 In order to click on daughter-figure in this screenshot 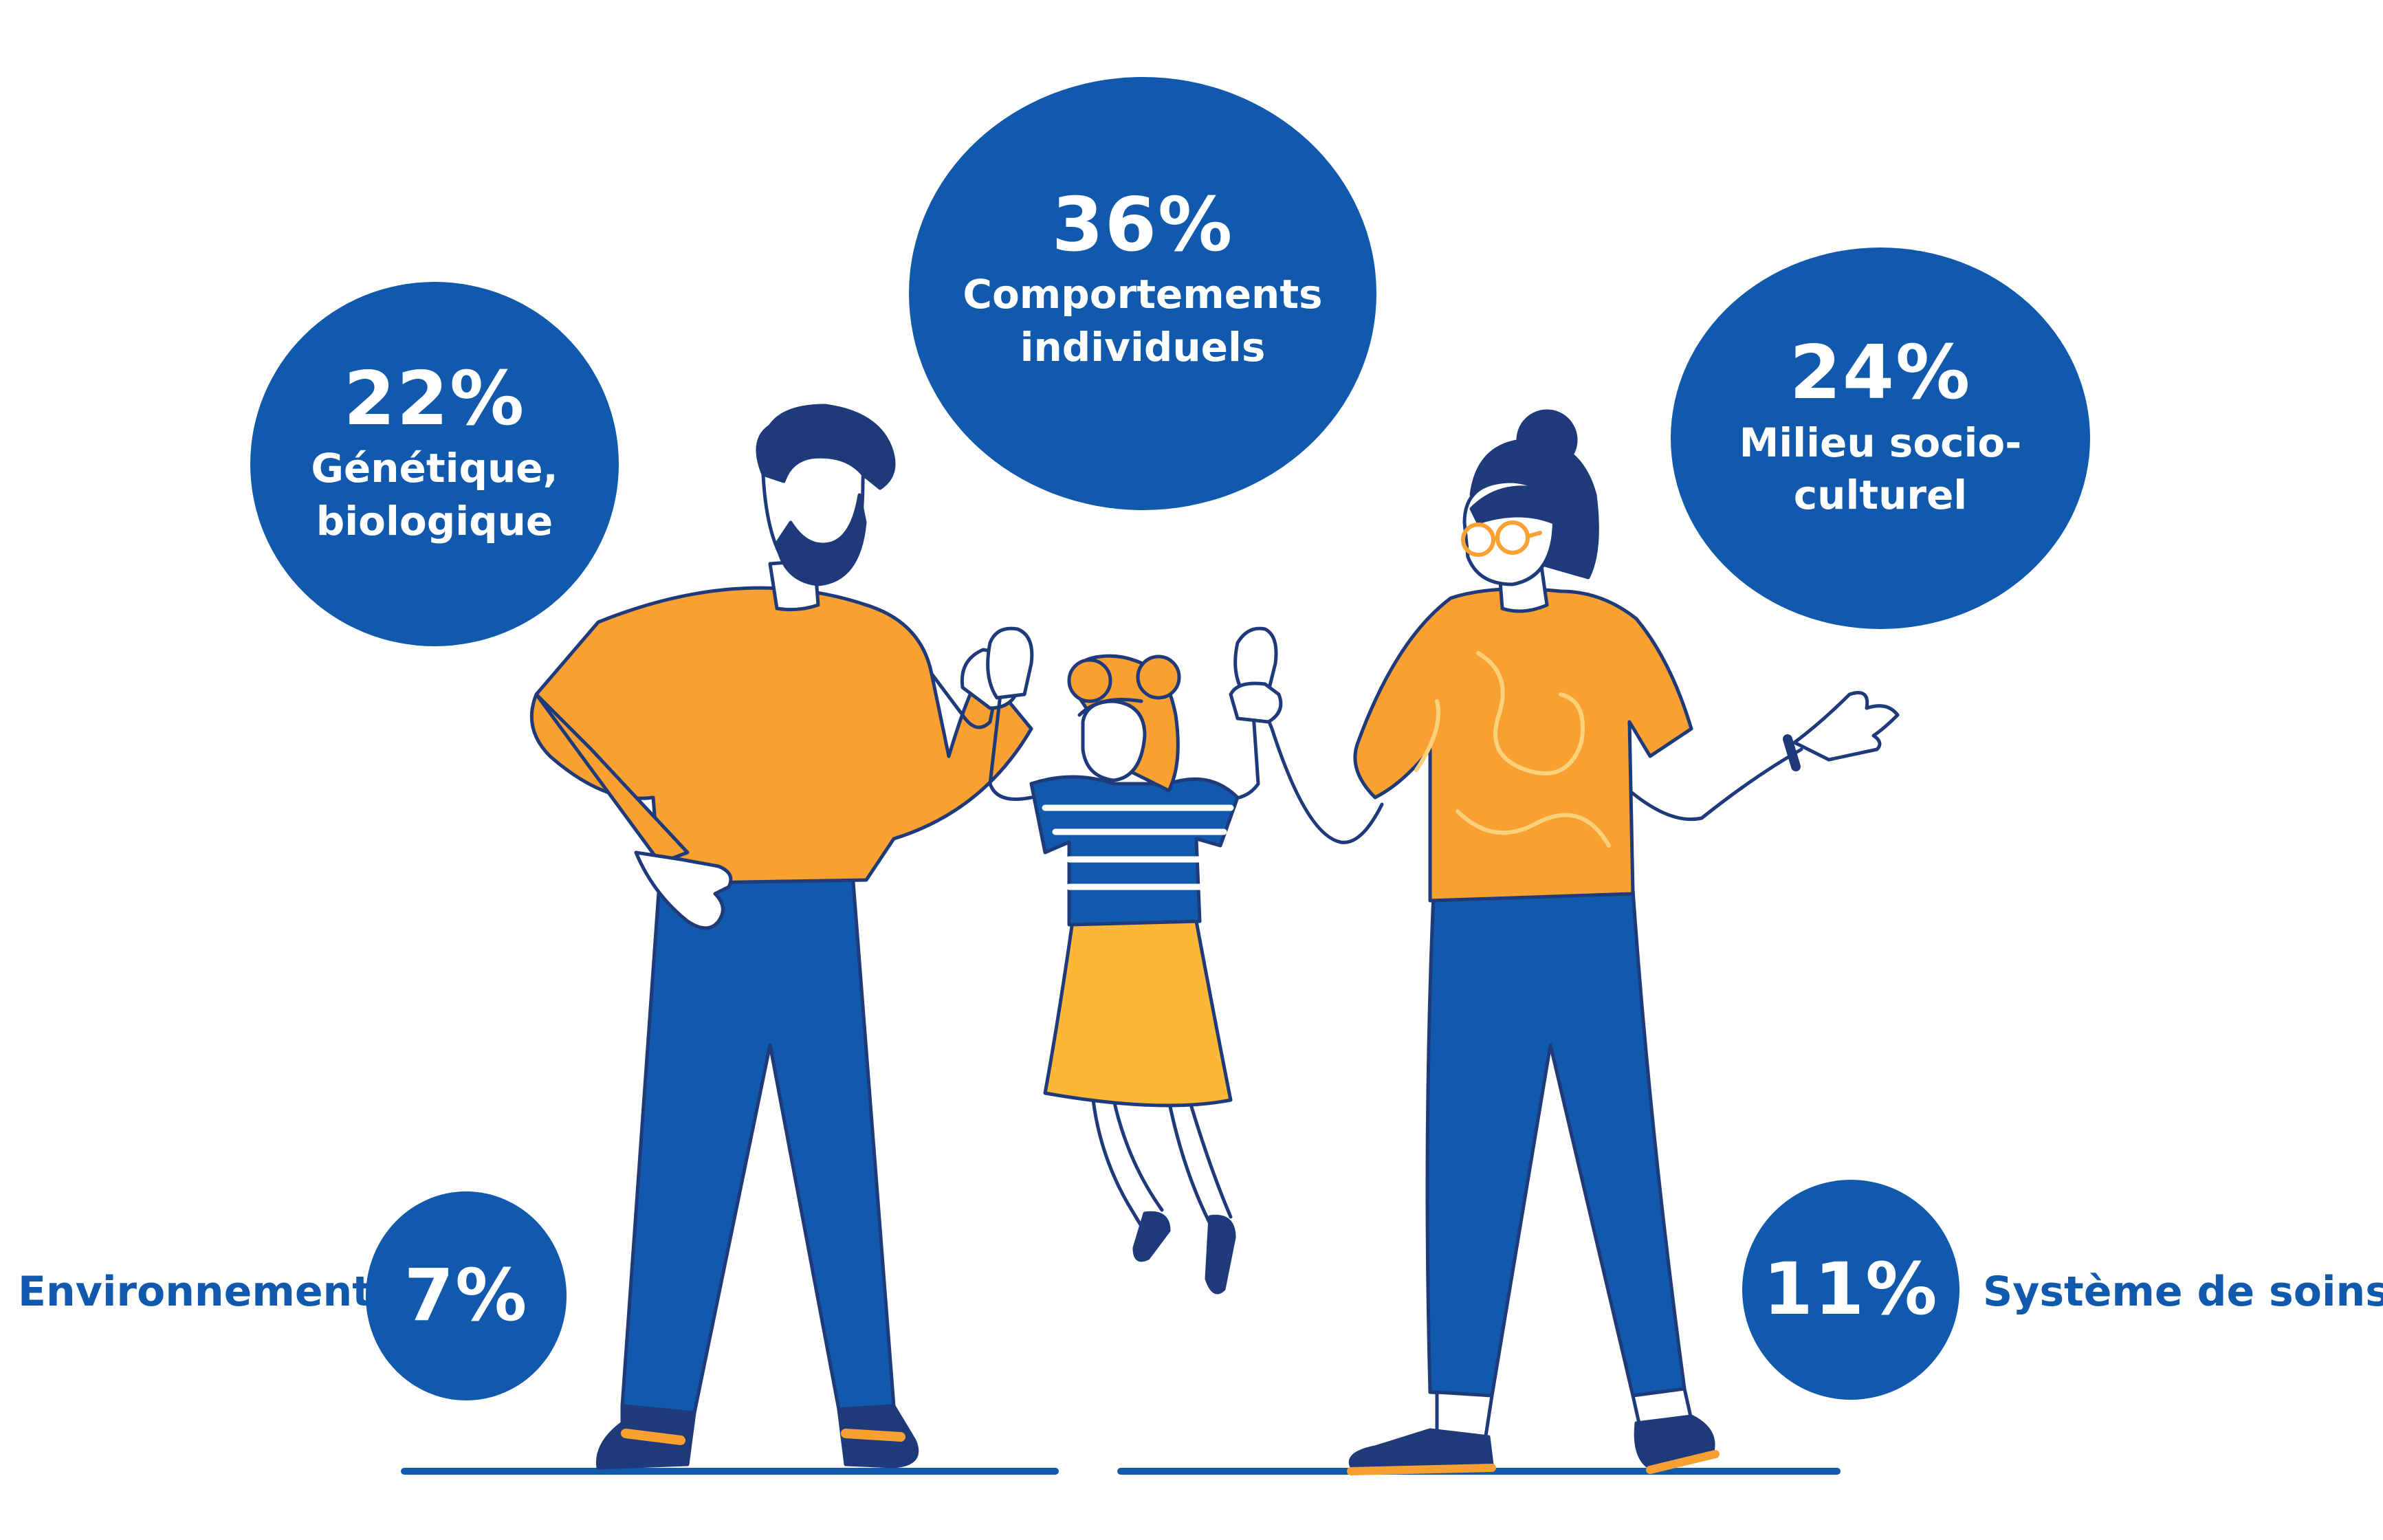, I will do `click(1132, 961)`.